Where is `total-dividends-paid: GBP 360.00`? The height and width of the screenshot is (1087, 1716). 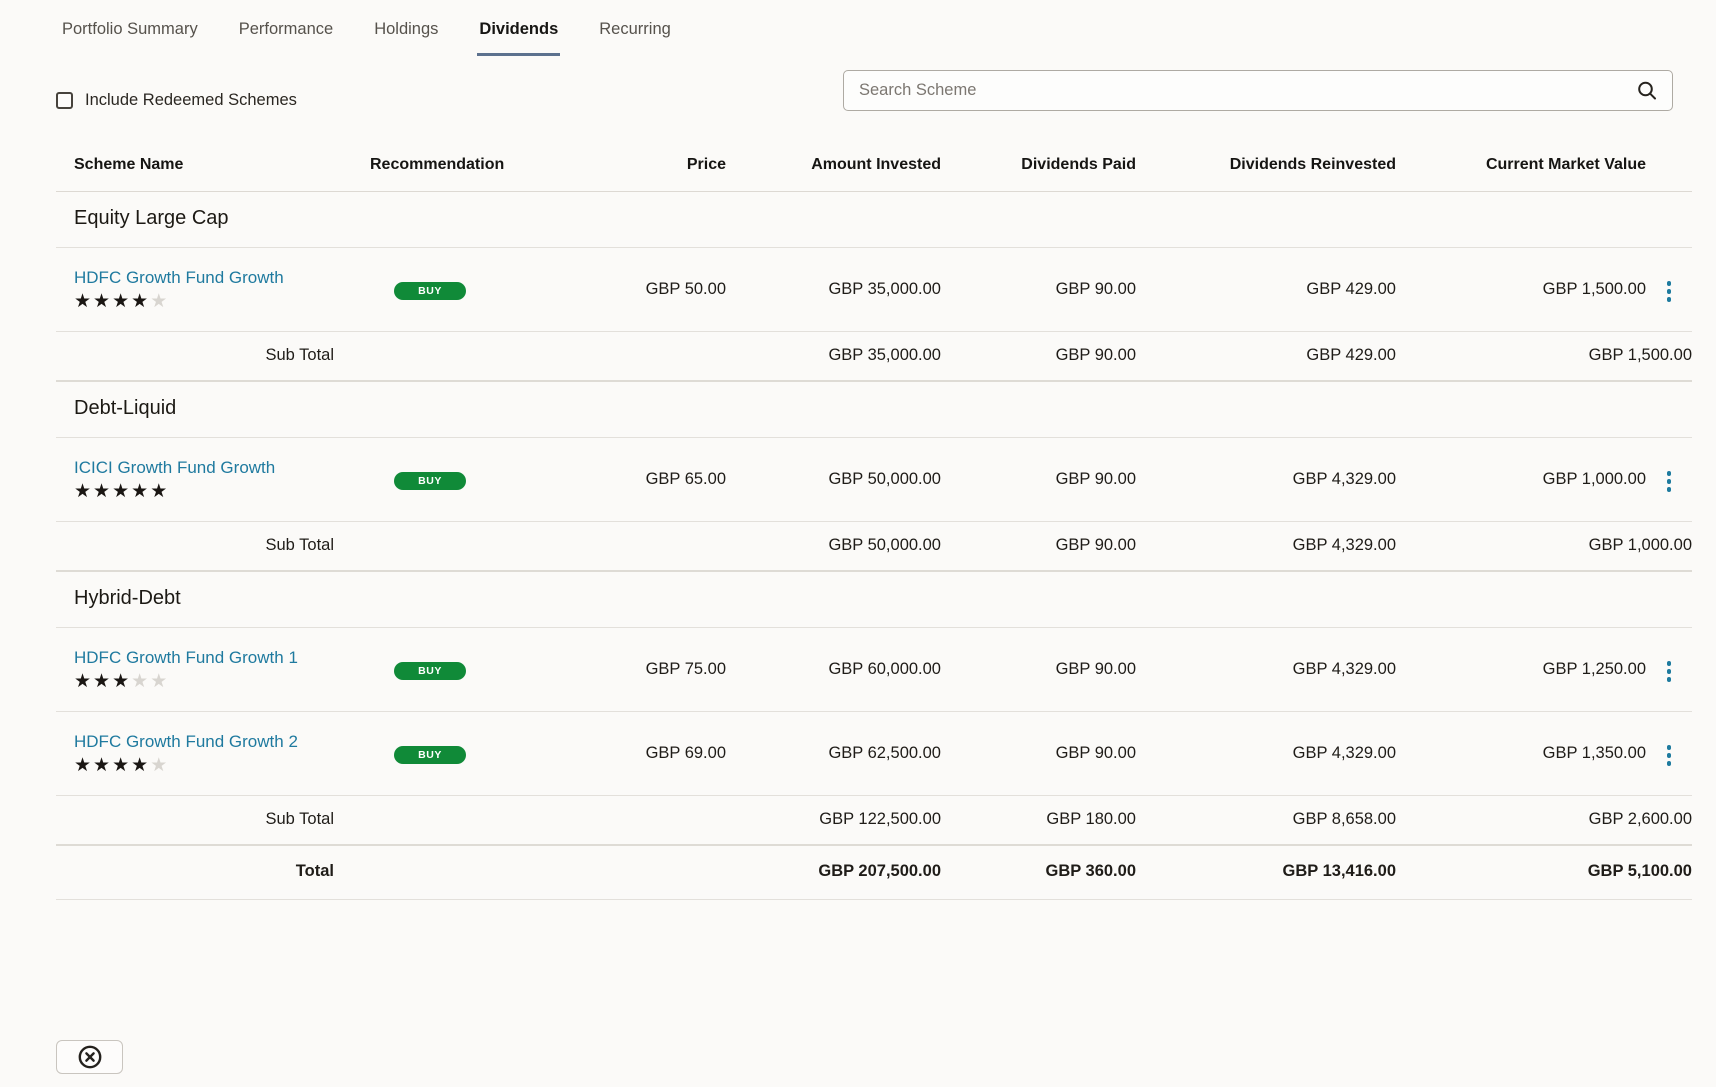
total-dividends-paid: GBP 360.00 is located at coordinates (1038, 872).